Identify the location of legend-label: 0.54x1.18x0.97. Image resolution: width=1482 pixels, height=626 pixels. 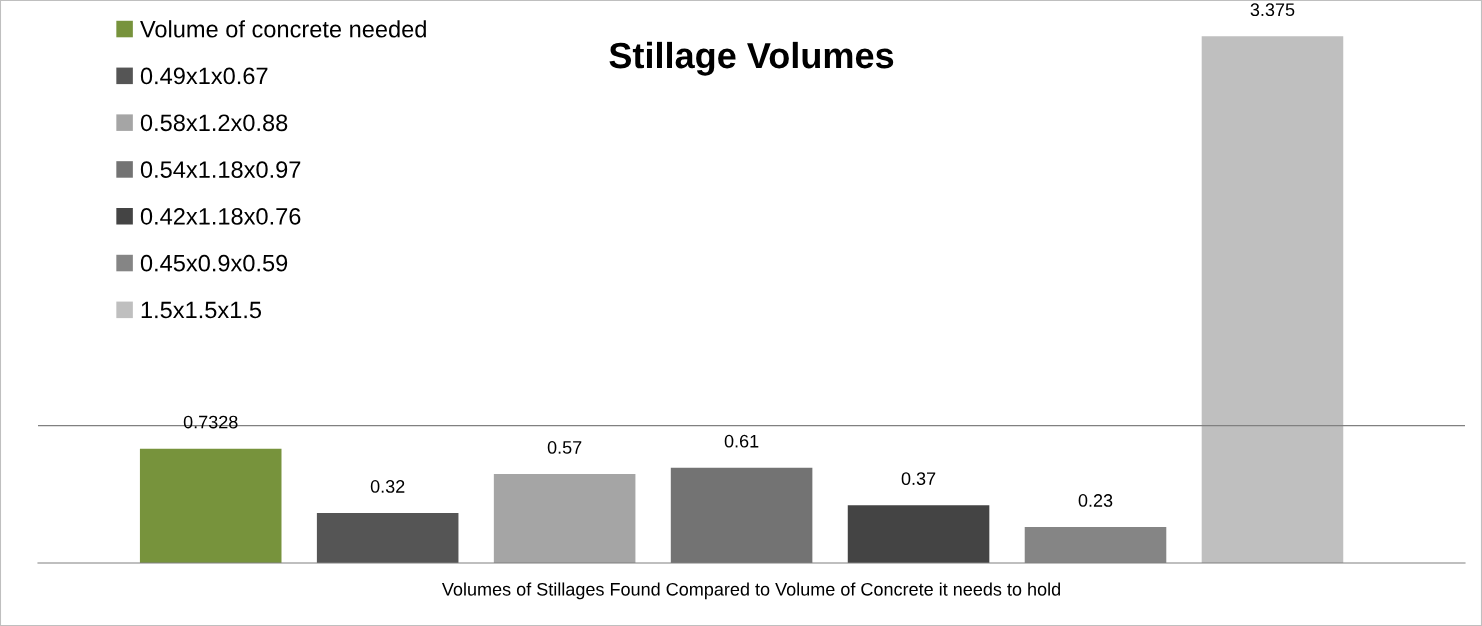
(220, 169).